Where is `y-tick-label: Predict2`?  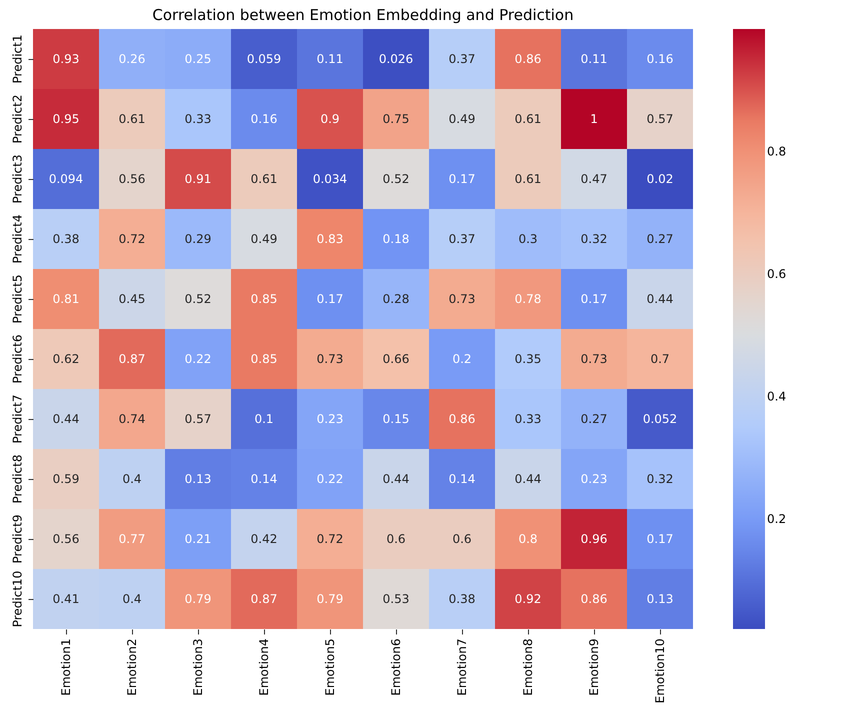 y-tick-label: Predict2 is located at coordinates (17, 119).